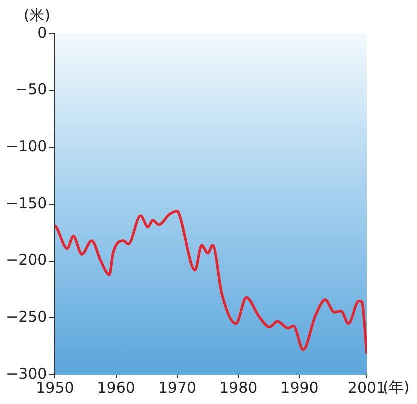 The image size is (417, 404). I want to click on y-tick-label: 0, so click(43, 33).